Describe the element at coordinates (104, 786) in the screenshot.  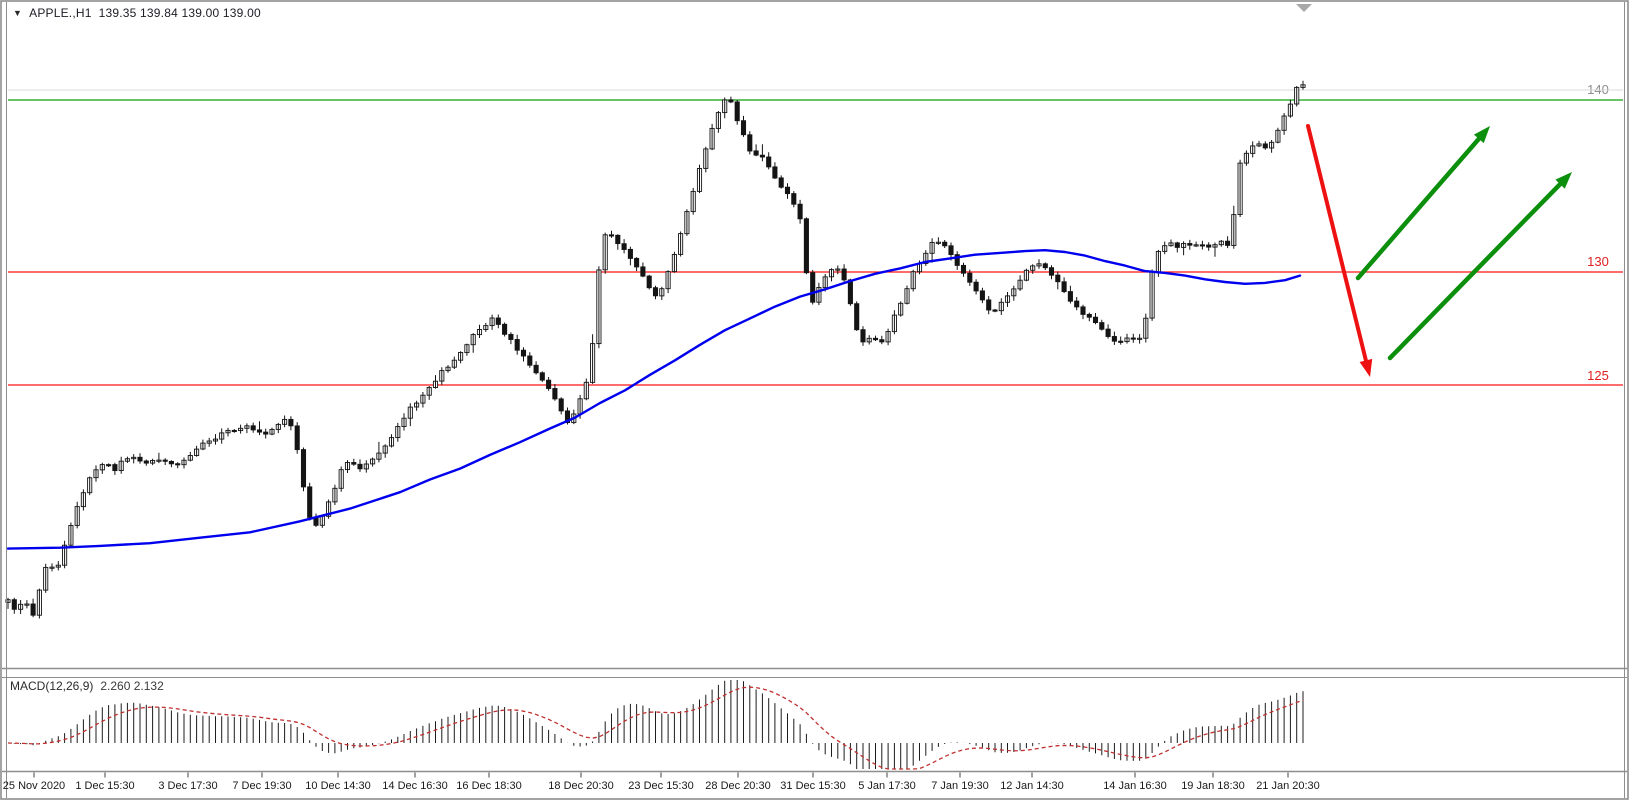
I see `time-axis-label: 1 Dec 15:30` at that location.